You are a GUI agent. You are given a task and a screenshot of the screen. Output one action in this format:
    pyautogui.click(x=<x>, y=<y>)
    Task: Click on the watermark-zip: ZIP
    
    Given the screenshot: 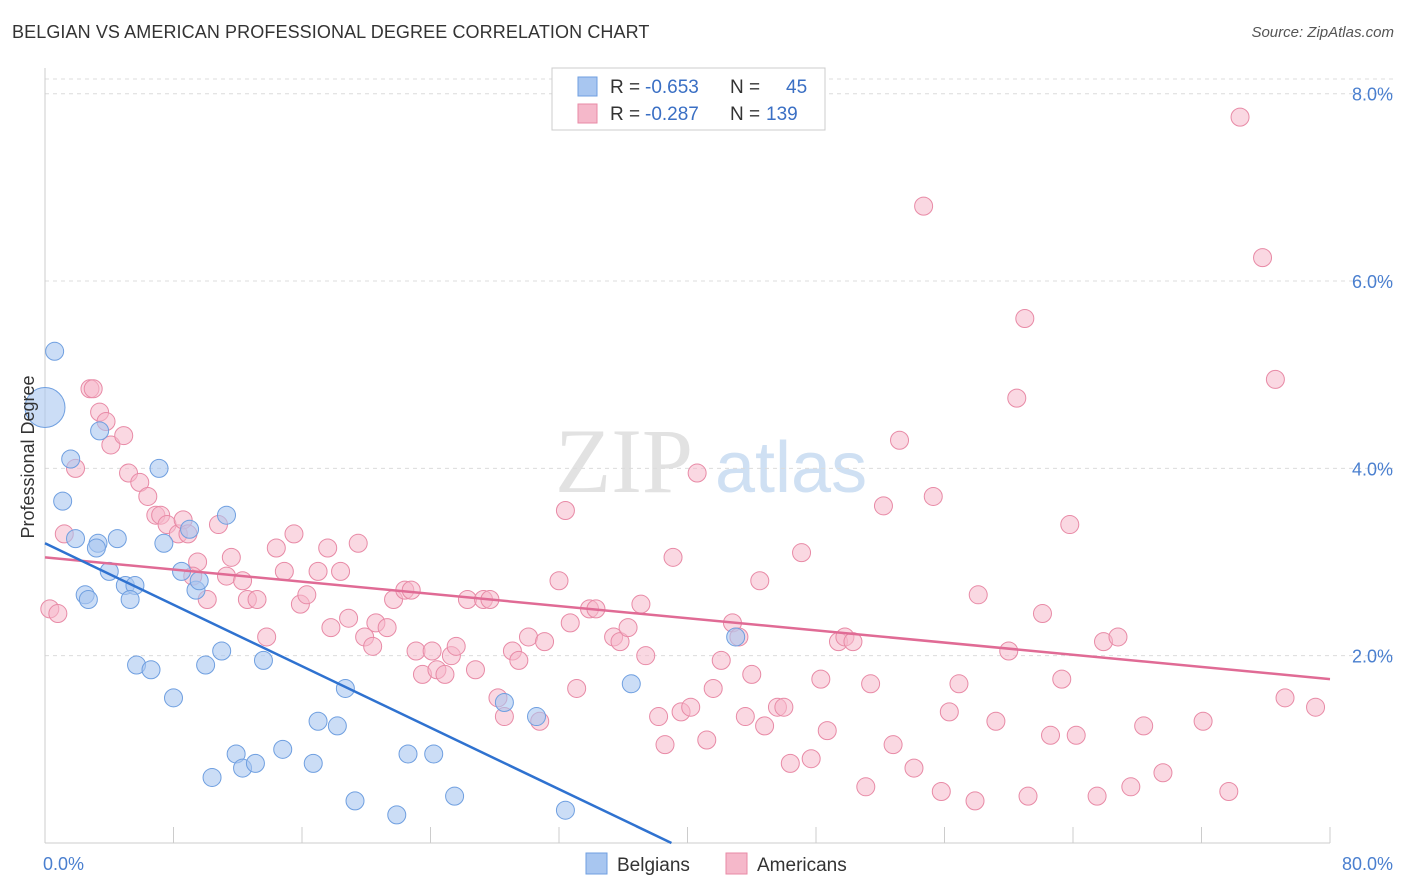 What is the action you would take?
    pyautogui.click(x=624, y=461)
    